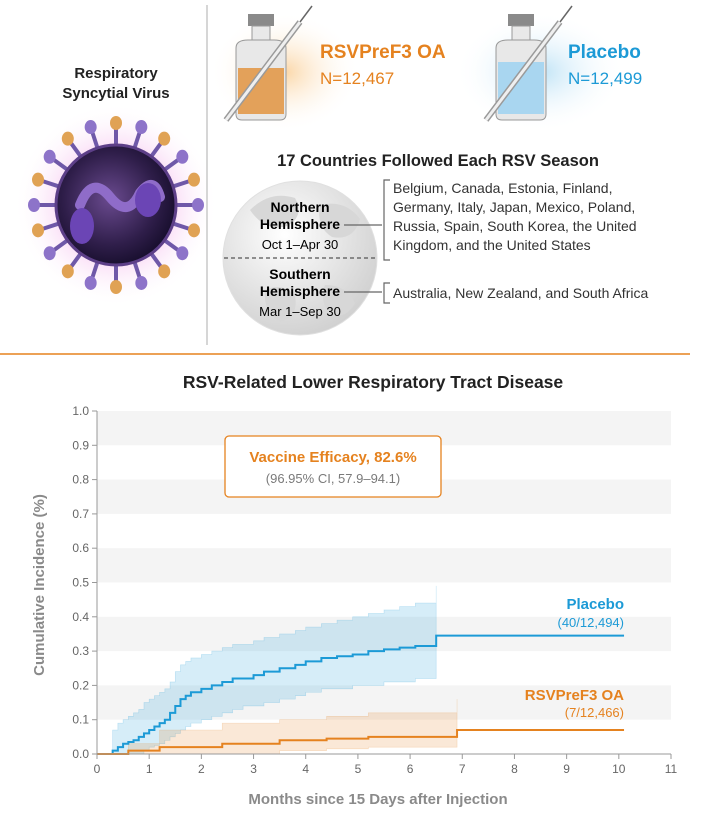 Image resolution: width=710 pixels, height=814 pixels. Describe the element at coordinates (80, 548) in the screenshot. I see `y-tick-label: 0.6` at that location.